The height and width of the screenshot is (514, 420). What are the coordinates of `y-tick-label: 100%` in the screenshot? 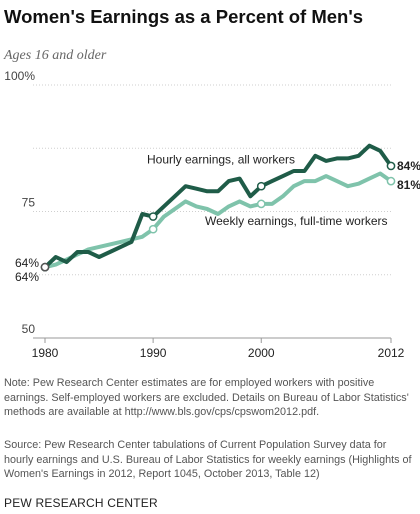 It's located at (19, 76).